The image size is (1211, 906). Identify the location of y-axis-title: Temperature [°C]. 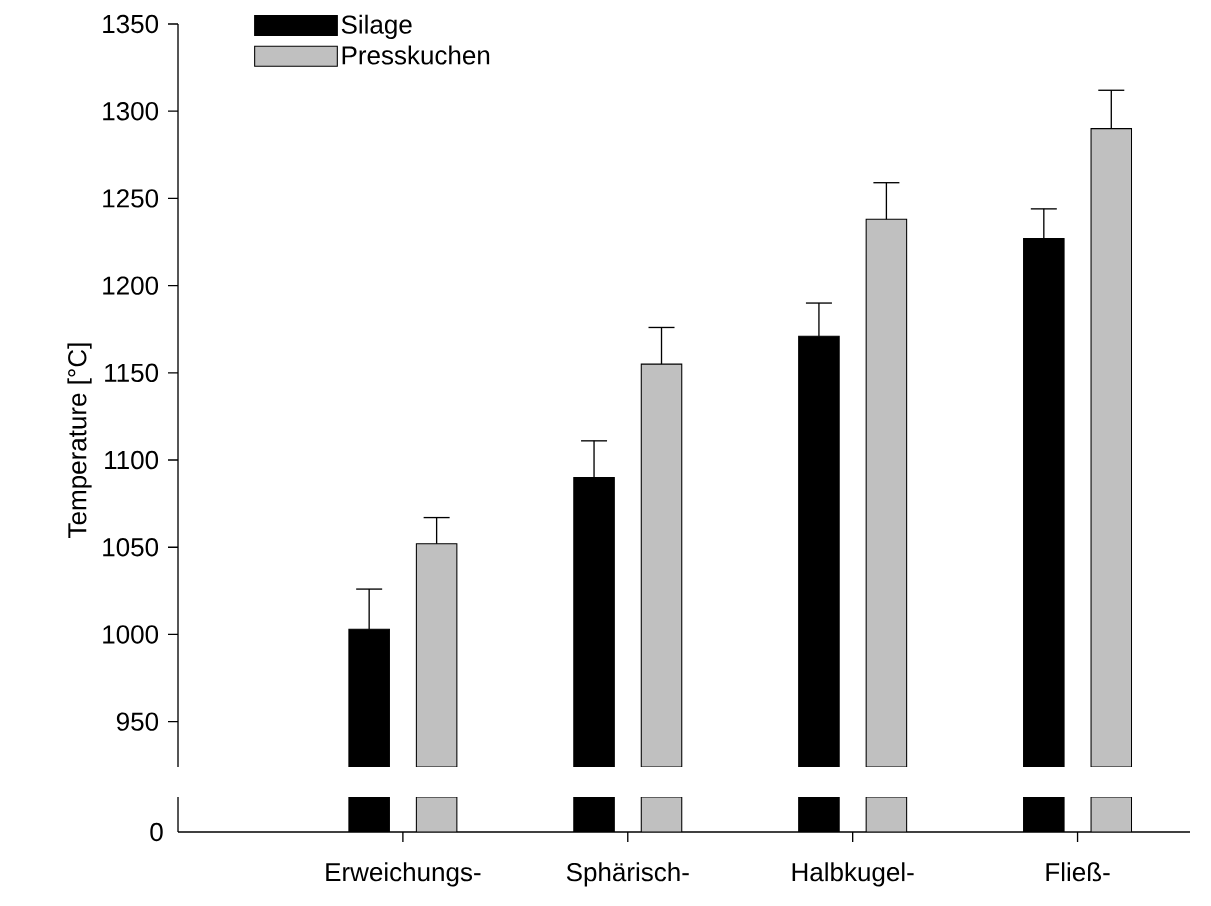
(79, 440).